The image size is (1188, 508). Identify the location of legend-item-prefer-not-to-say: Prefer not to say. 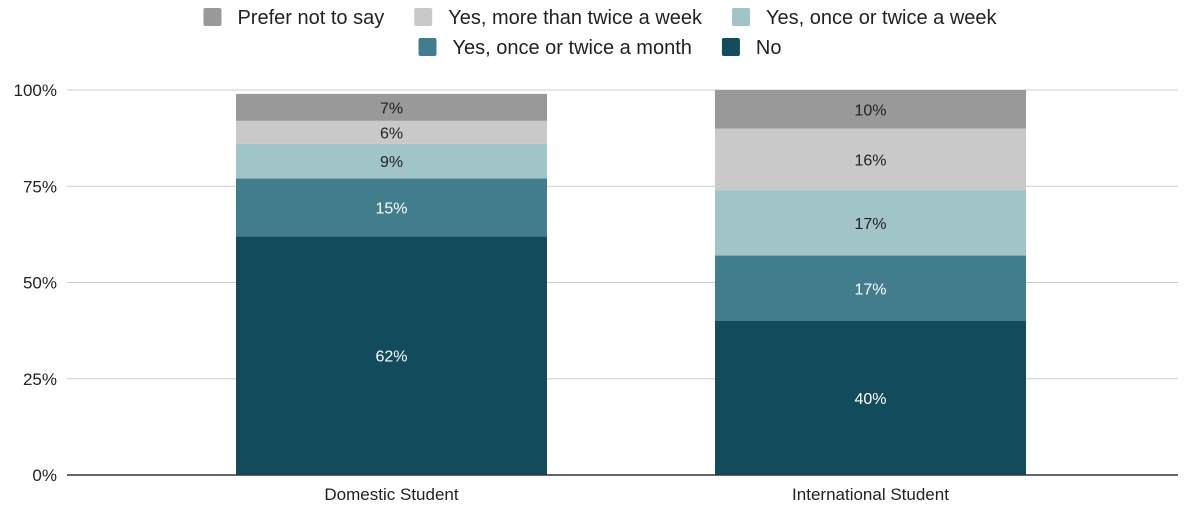
(293, 18).